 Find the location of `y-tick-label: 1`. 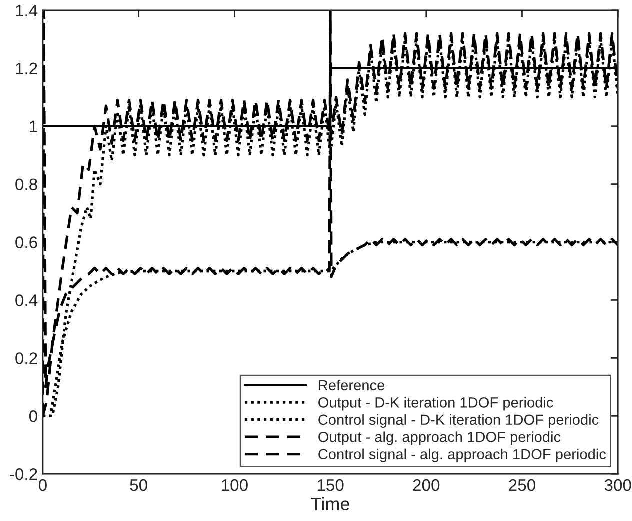

y-tick-label: 1 is located at coordinates (34, 126).